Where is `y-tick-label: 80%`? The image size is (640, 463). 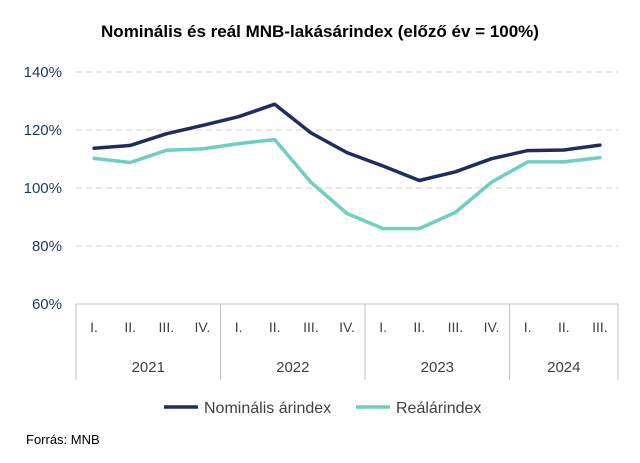
y-tick-label: 80% is located at coordinates (47, 246).